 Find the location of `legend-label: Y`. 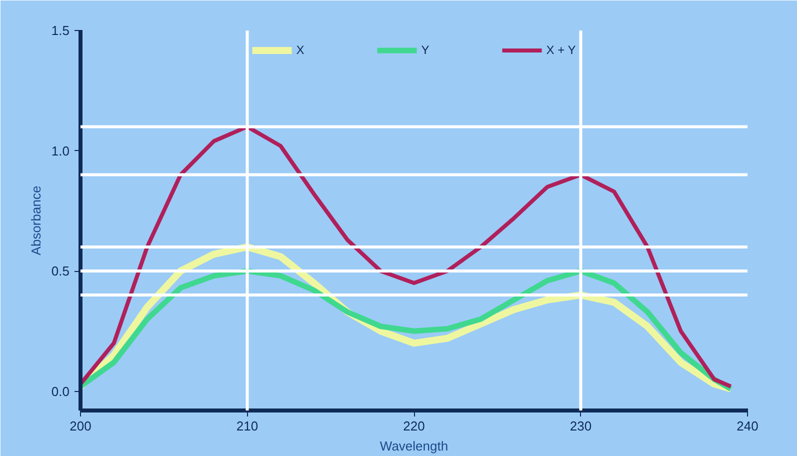

legend-label: Y is located at coordinates (425, 50).